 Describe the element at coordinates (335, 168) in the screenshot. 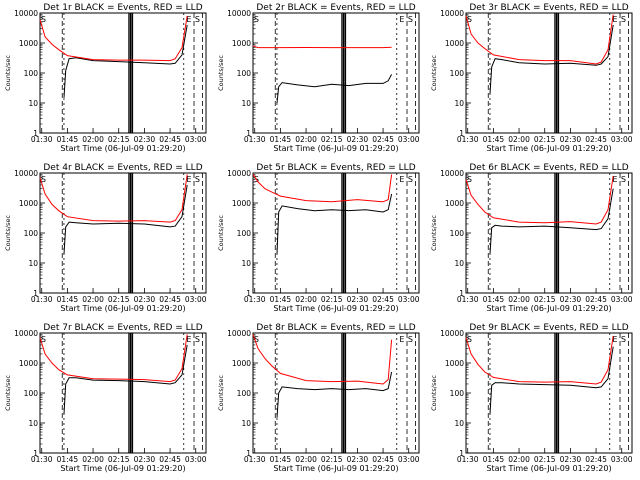

I see `chart-title: Det 5r BLACK = Events, RED = LLD` at that location.